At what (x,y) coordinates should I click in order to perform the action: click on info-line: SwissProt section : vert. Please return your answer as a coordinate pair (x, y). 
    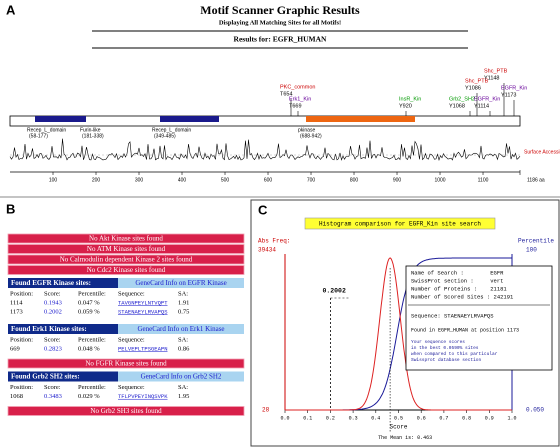
    Looking at the image, I should click on (457, 280).